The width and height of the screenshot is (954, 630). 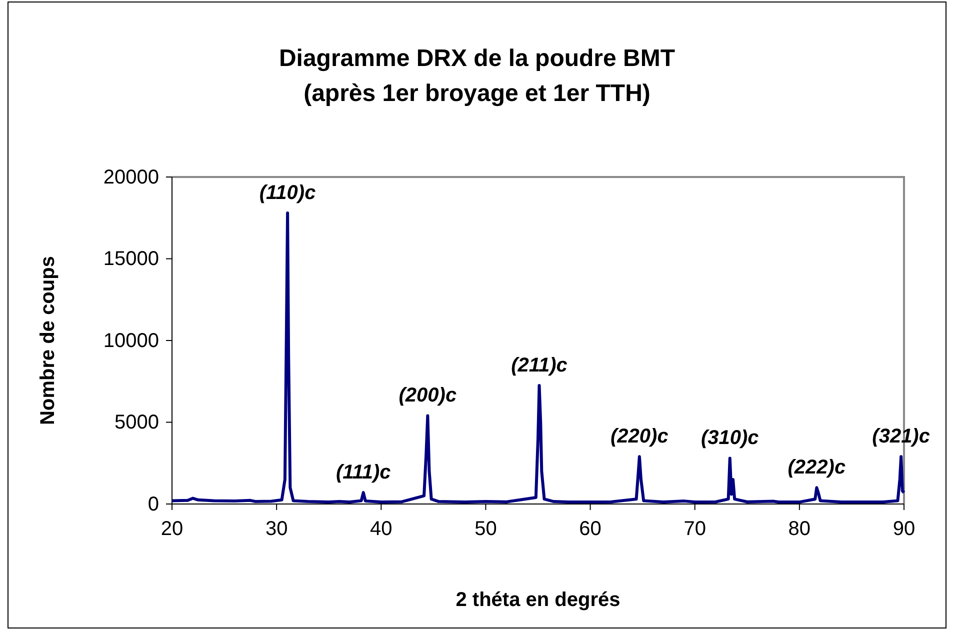 What do you see at coordinates (590, 529) in the screenshot?
I see `x-tick-label: 60` at bounding box center [590, 529].